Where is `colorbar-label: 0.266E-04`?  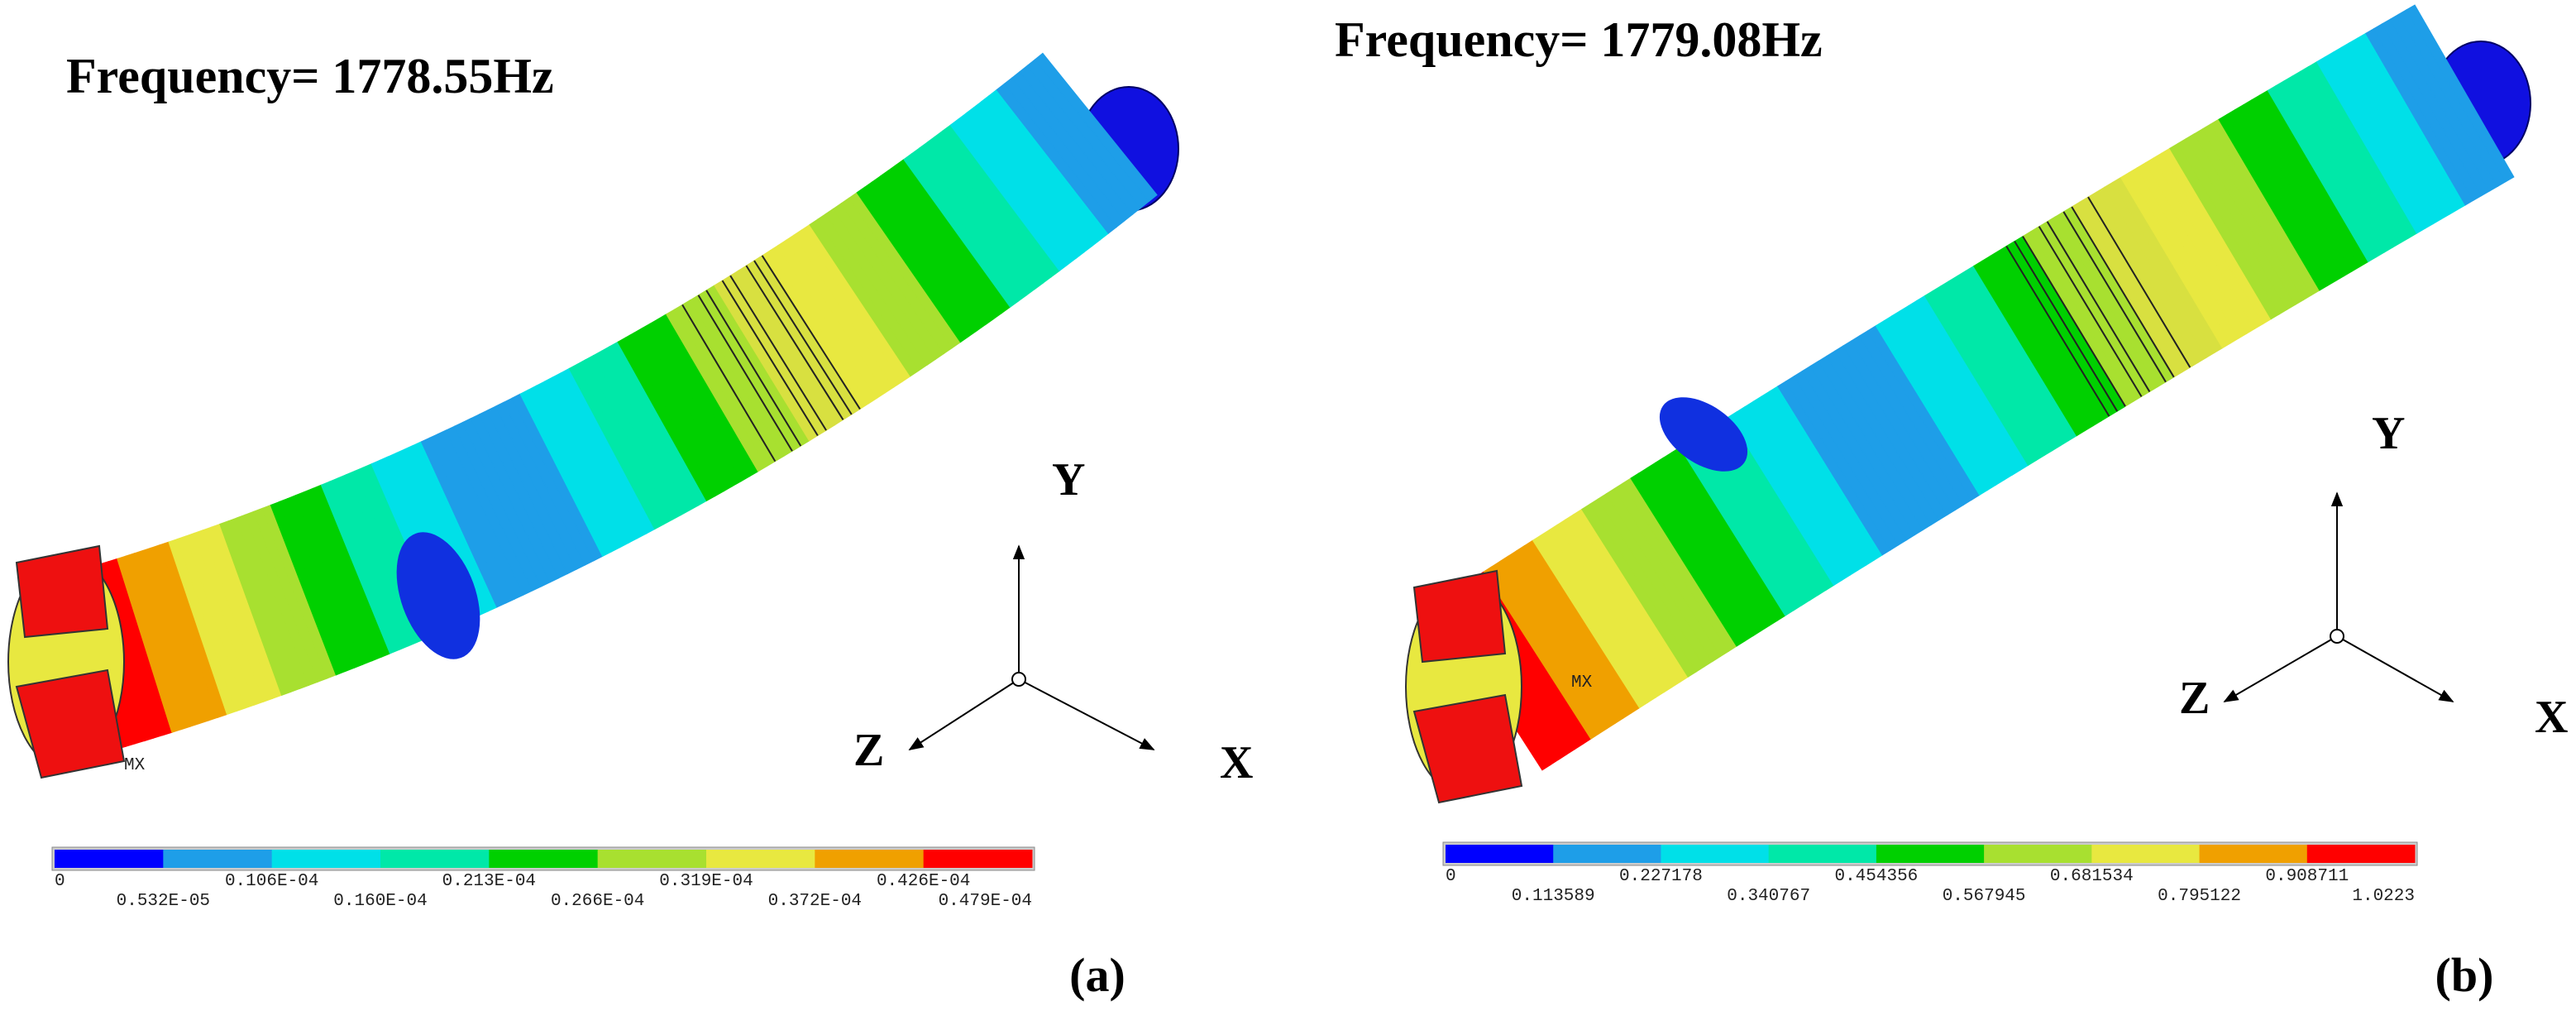 colorbar-label: 0.266E-04 is located at coordinates (597, 901).